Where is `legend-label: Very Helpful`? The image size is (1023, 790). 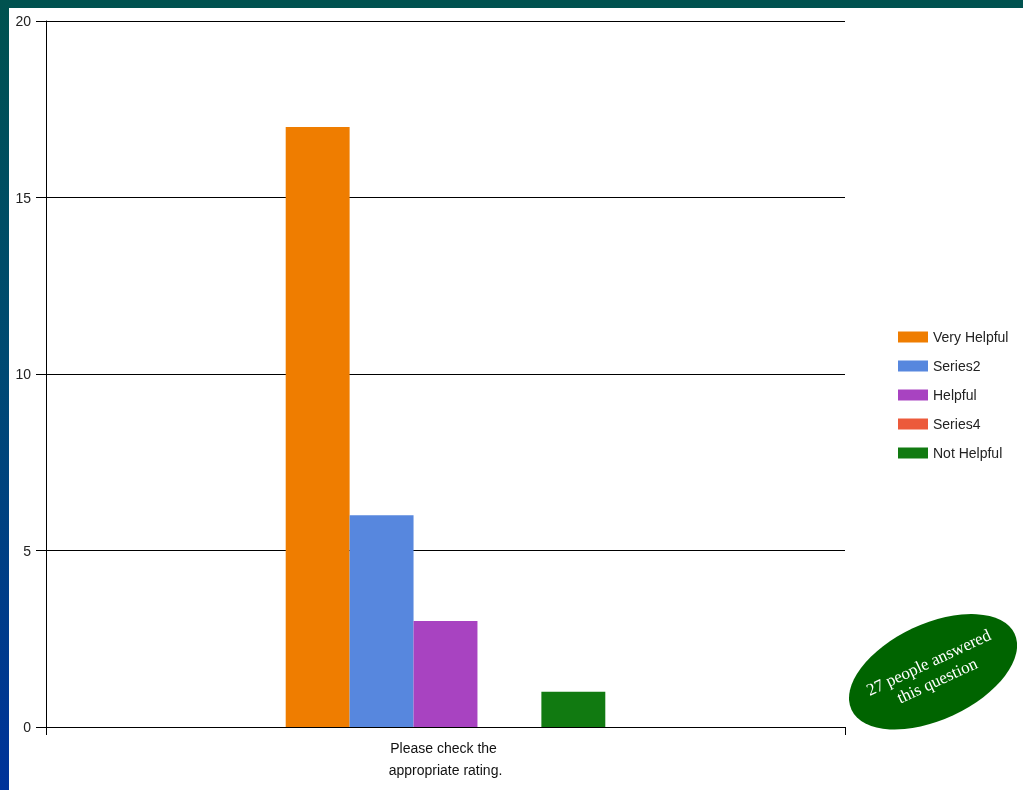 legend-label: Very Helpful is located at coordinates (971, 337).